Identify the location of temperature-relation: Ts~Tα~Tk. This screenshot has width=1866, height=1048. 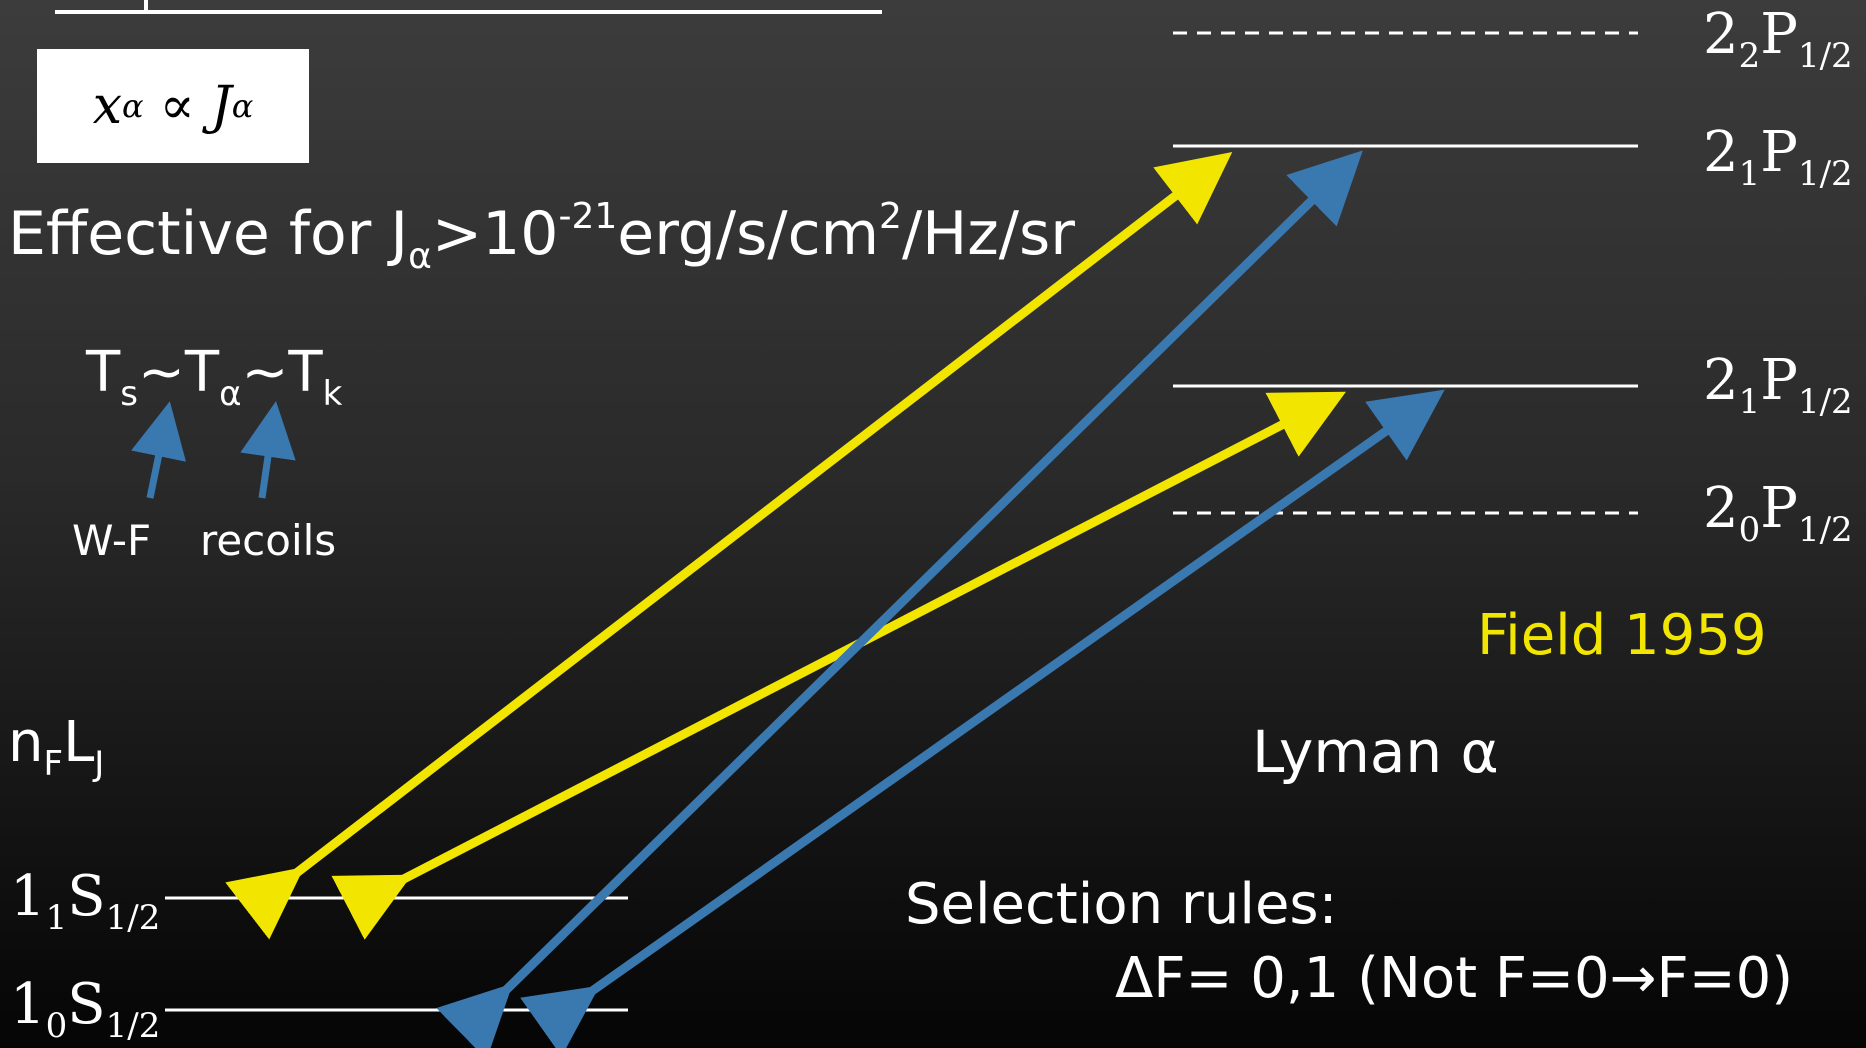
(214, 377).